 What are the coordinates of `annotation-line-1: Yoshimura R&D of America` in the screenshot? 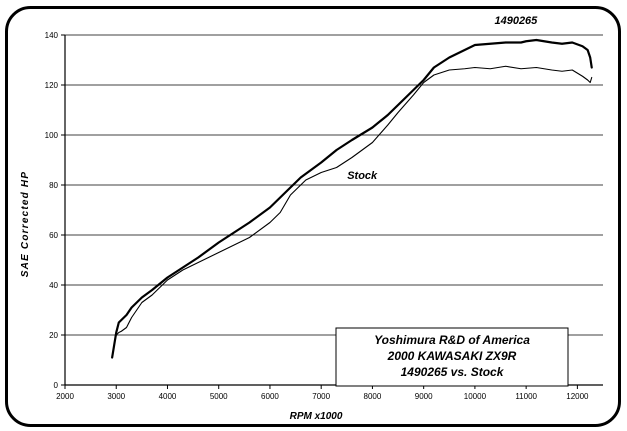 It's located at (452, 340).